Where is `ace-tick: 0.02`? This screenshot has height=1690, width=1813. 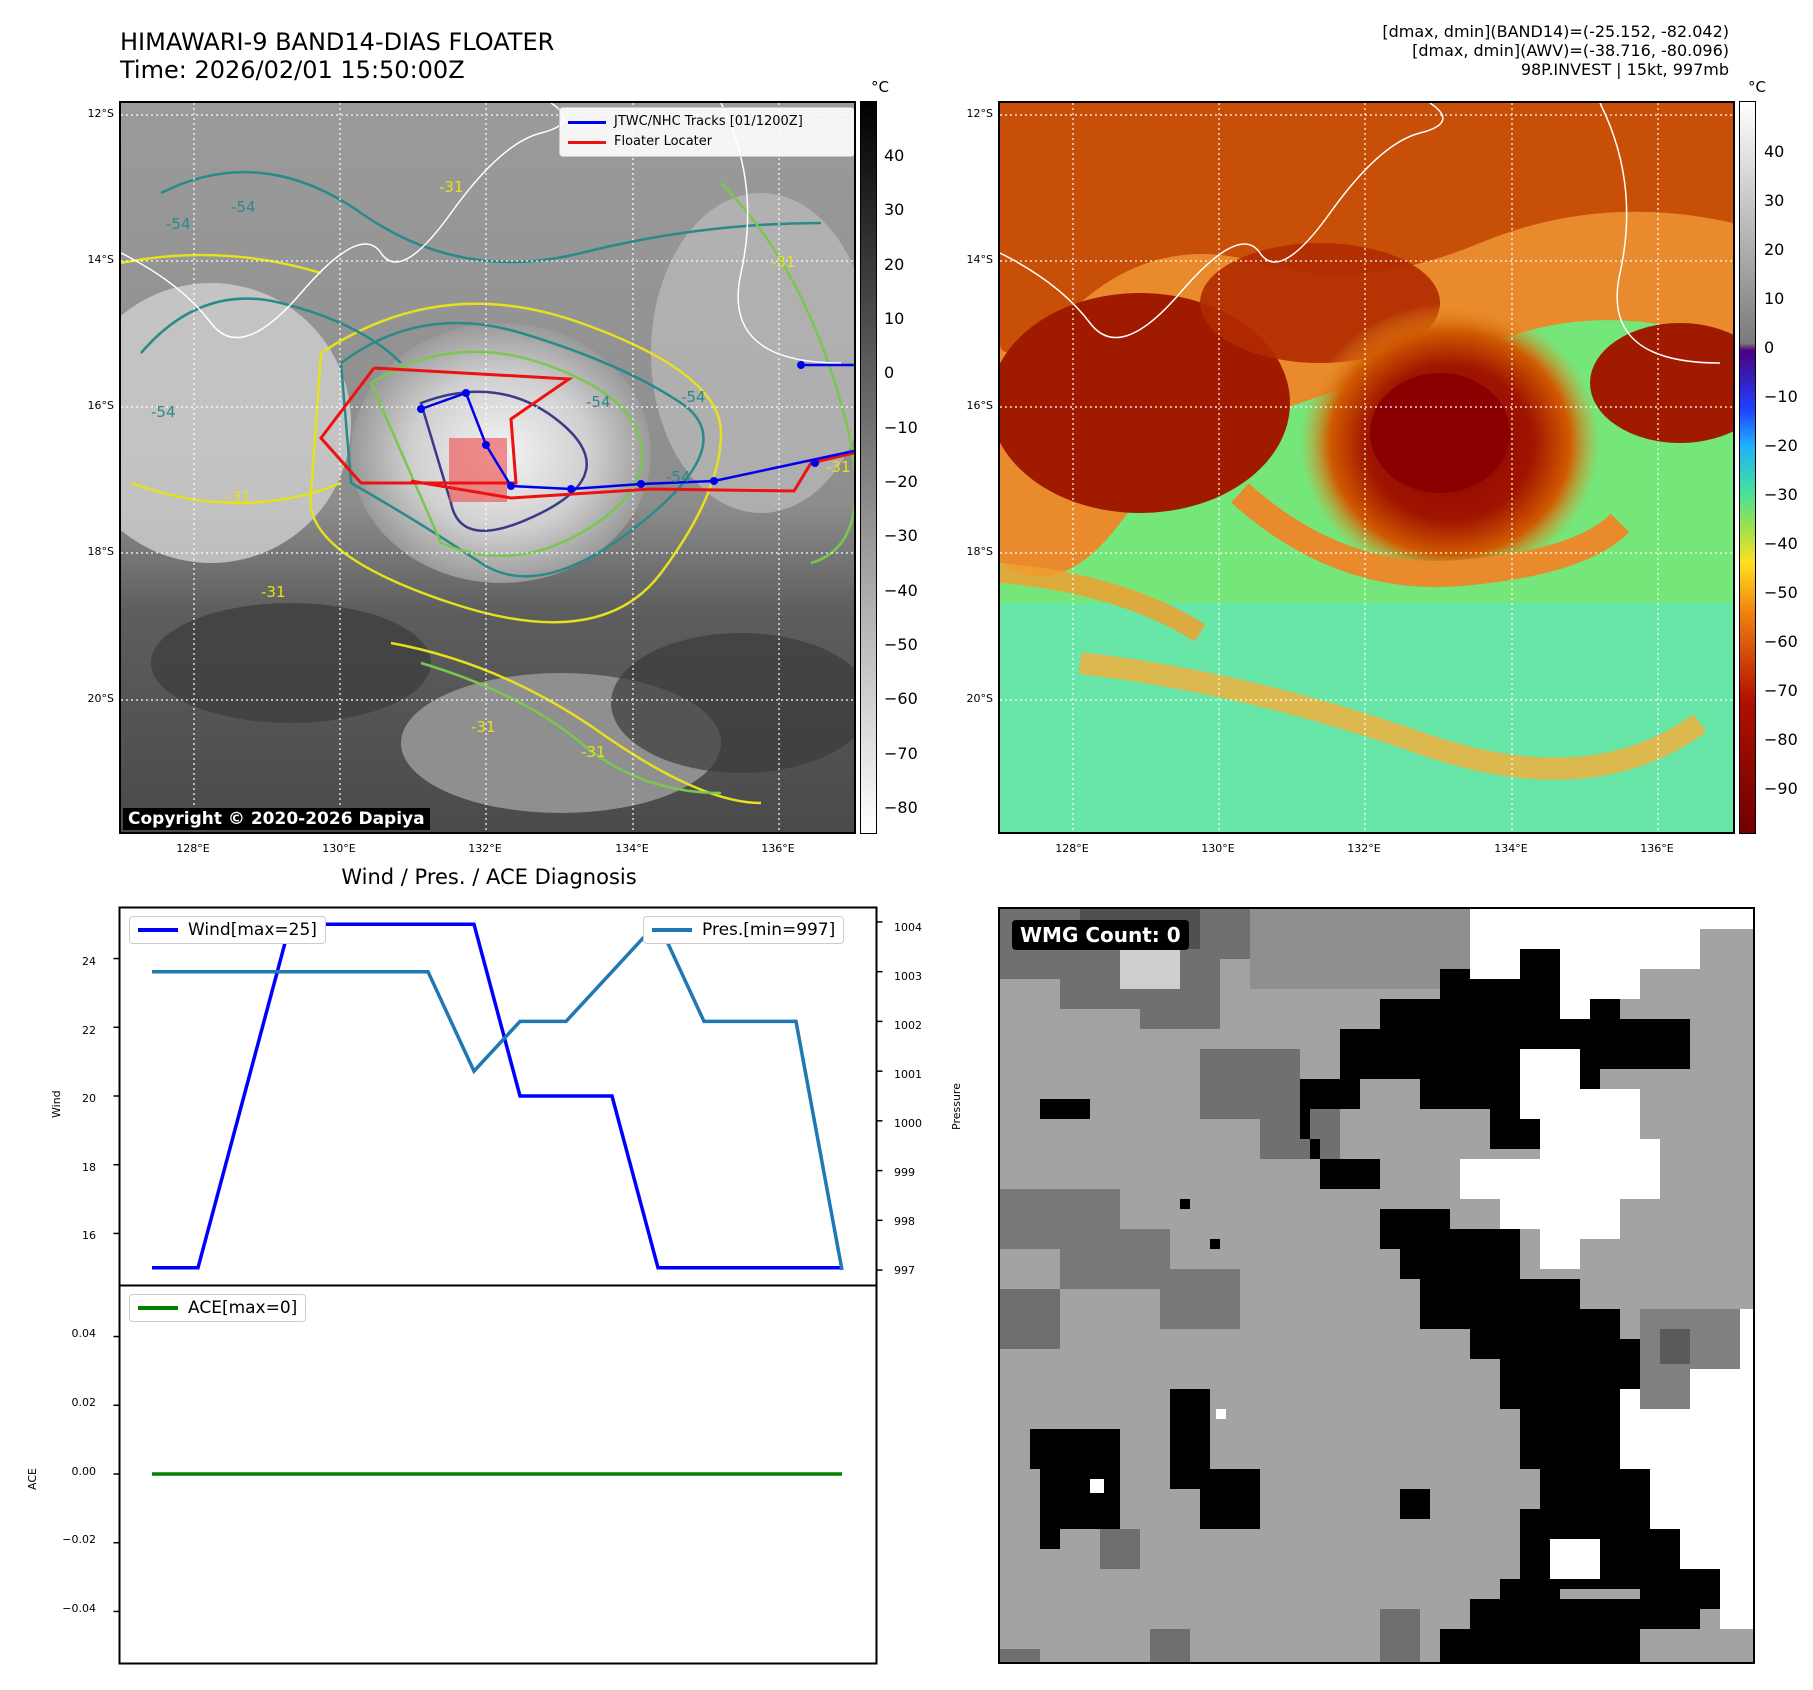
ace-tick: 0.02 is located at coordinates (84, 1402).